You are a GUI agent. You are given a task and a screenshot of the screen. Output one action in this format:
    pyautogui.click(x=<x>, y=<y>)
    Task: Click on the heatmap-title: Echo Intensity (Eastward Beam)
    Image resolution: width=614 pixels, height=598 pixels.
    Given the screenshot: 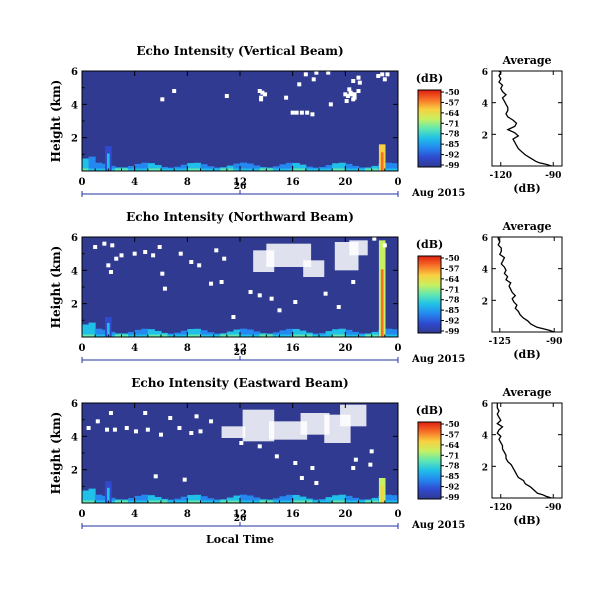 What is the action you would take?
    pyautogui.click(x=239, y=383)
    